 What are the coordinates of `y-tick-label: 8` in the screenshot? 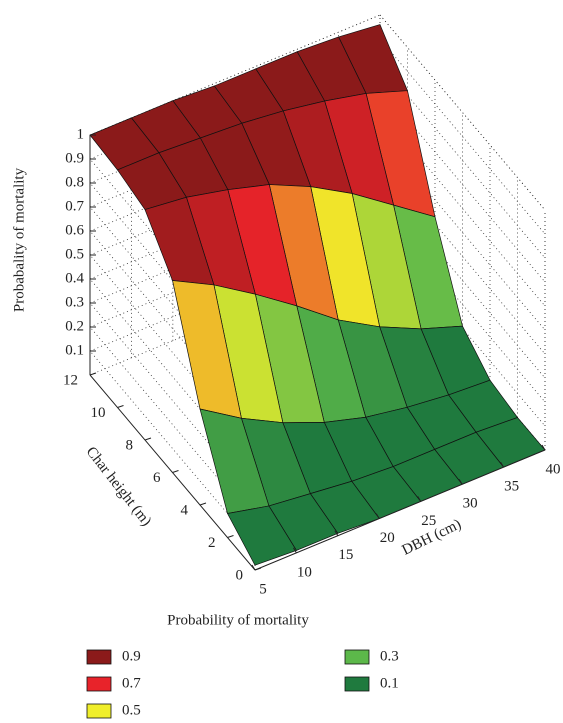 It's located at (130, 445).